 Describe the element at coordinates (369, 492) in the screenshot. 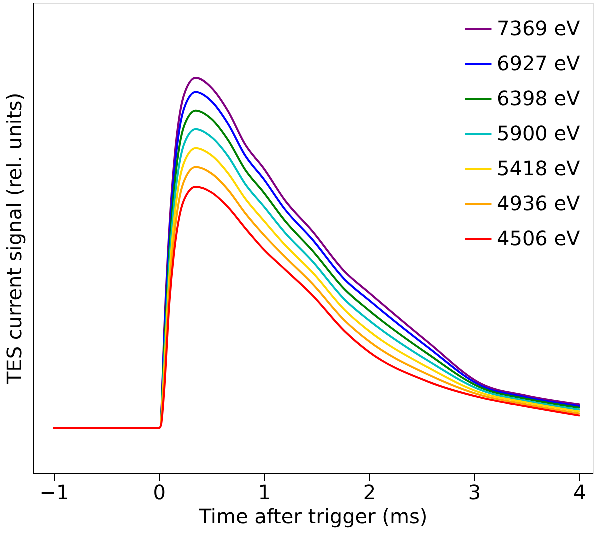

I see `x-tick-label: 2` at that location.